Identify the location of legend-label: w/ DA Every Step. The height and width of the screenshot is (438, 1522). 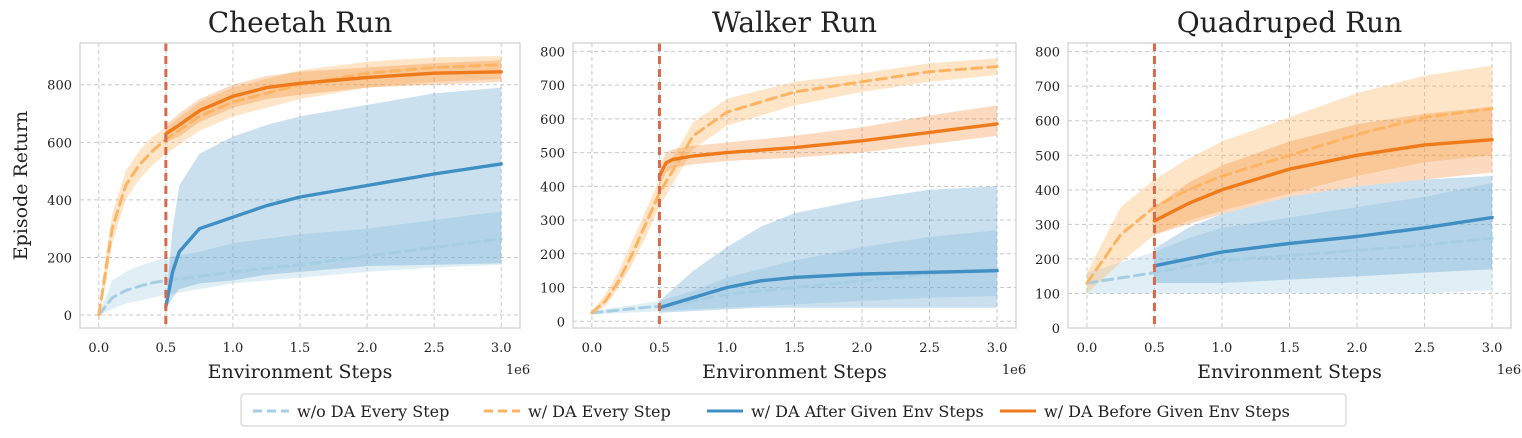
(599, 411).